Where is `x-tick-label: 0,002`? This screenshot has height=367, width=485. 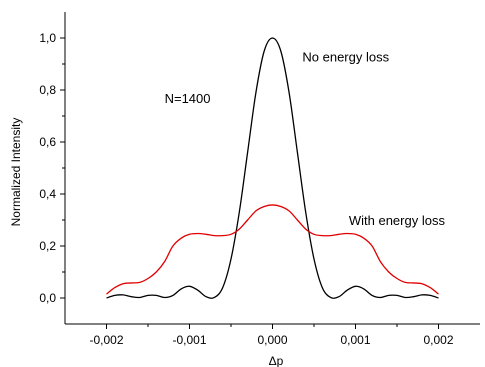
x-tick-label: 0,002 is located at coordinates (438, 340).